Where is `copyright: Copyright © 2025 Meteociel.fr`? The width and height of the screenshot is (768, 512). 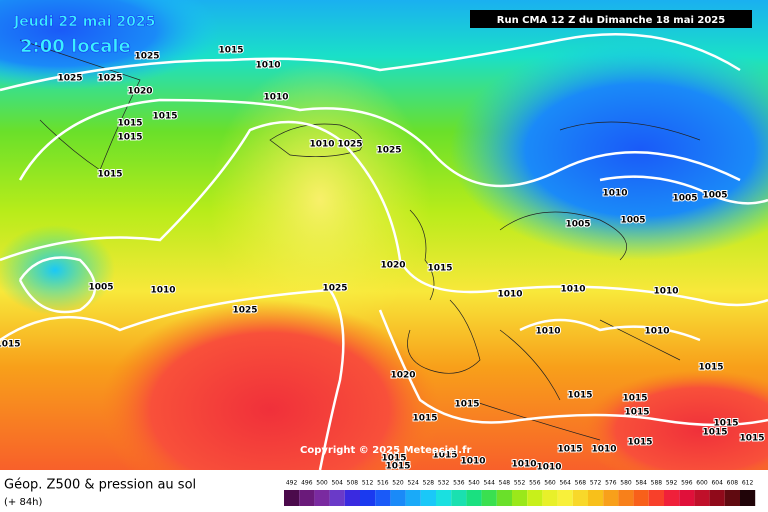
copyright: Copyright © 2025 Meteociel.fr is located at coordinates (385, 450).